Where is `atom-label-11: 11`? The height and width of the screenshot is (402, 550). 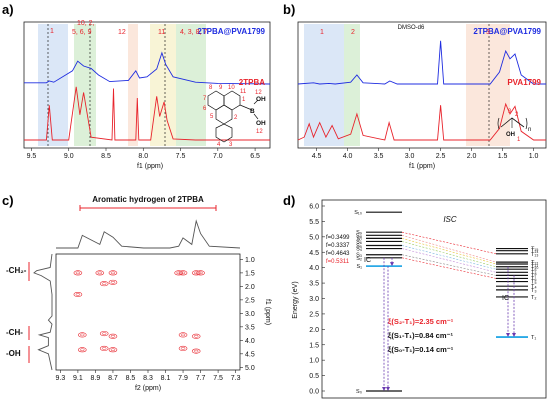
atom-label-11: 11 is located at coordinates (243, 92).